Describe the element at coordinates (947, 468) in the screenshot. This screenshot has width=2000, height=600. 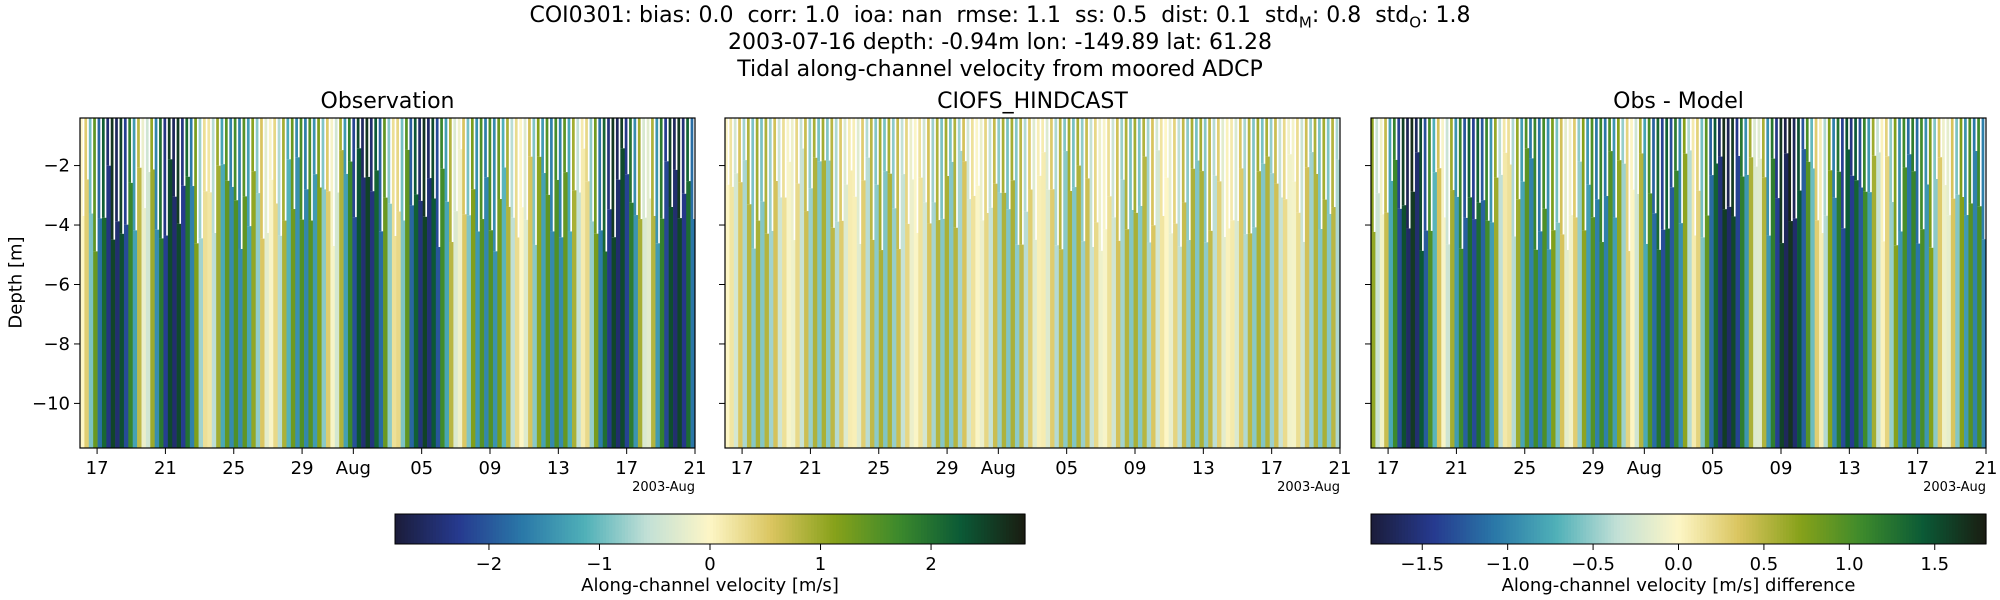
I see `x-tick-label: 29` at that location.